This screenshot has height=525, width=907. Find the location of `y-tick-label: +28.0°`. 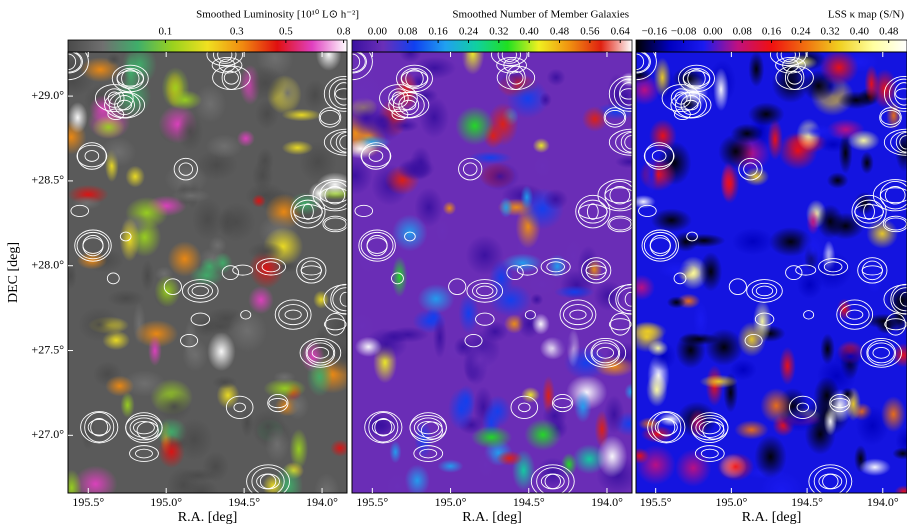

y-tick-label: +28.0° is located at coordinates (47, 264).